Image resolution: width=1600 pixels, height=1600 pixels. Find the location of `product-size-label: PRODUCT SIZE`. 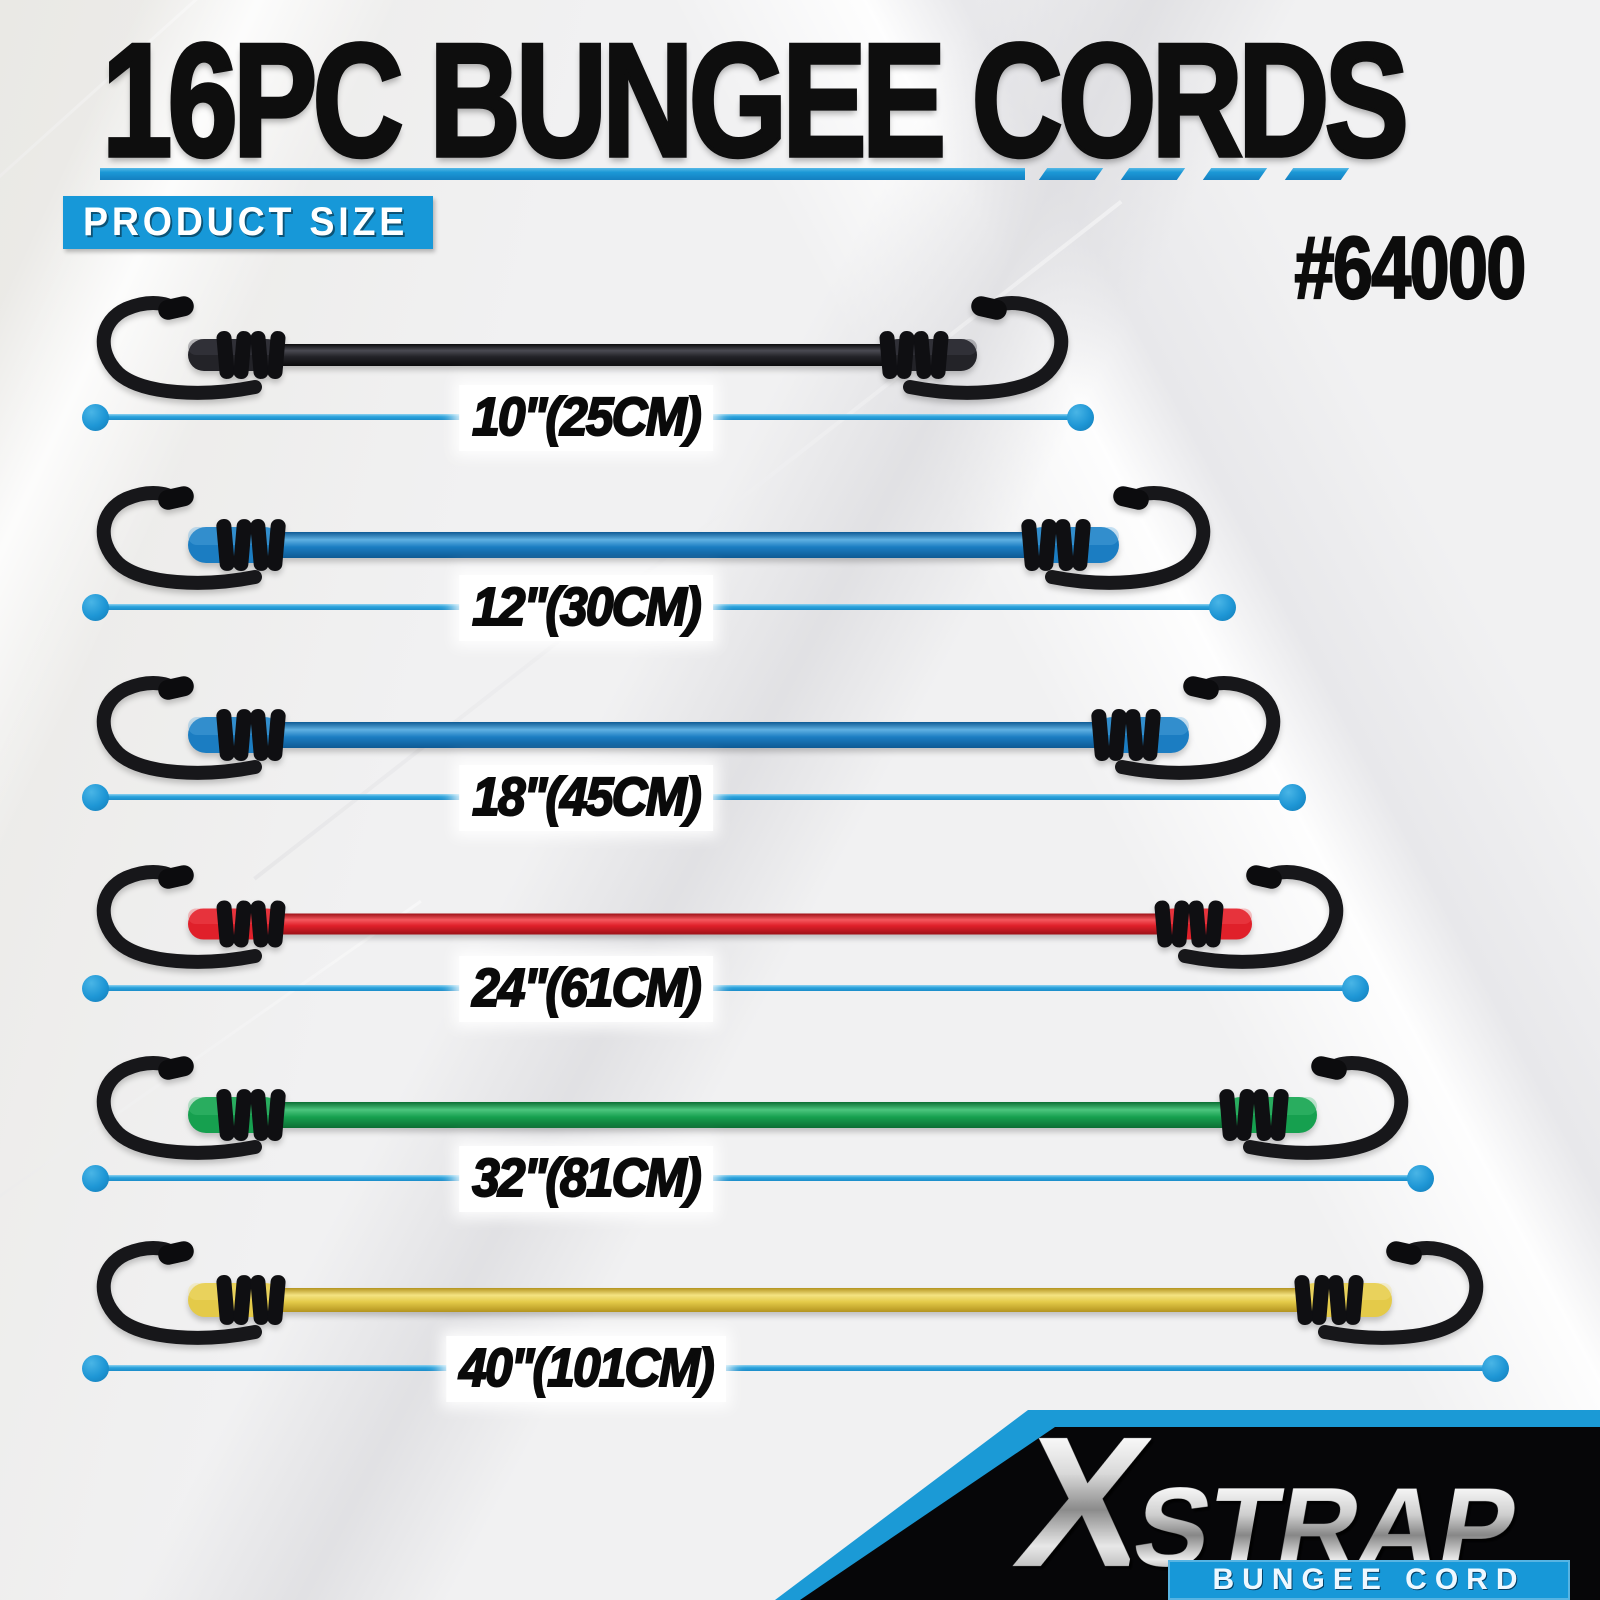

product-size-label: PRODUCT SIZE is located at coordinates (246, 222).